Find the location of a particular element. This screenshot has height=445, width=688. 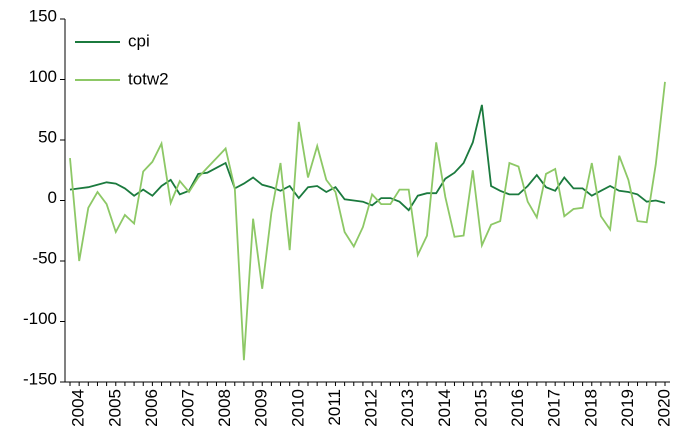

x-tick-label: 2005 is located at coordinates (114, 408).